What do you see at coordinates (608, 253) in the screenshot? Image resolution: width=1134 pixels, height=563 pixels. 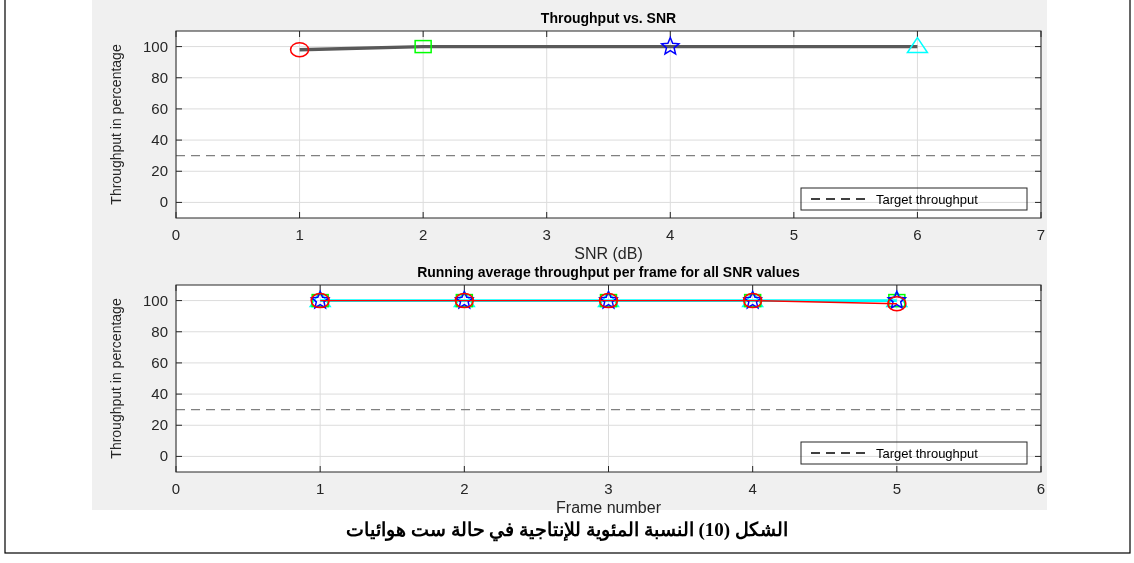 I see `x-axis-title: SNR (dB)` at bounding box center [608, 253].